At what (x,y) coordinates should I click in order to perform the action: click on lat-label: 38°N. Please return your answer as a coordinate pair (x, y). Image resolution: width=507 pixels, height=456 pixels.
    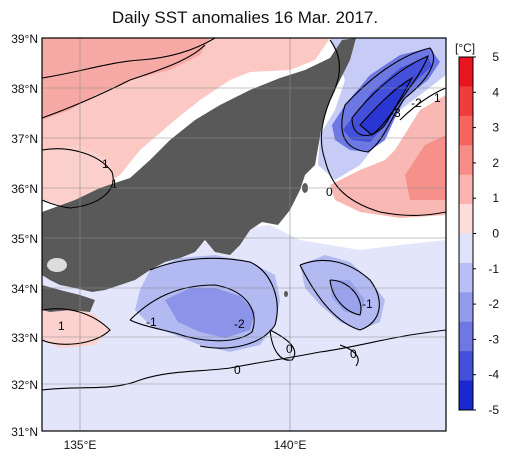
    Looking at the image, I should click on (24, 89).